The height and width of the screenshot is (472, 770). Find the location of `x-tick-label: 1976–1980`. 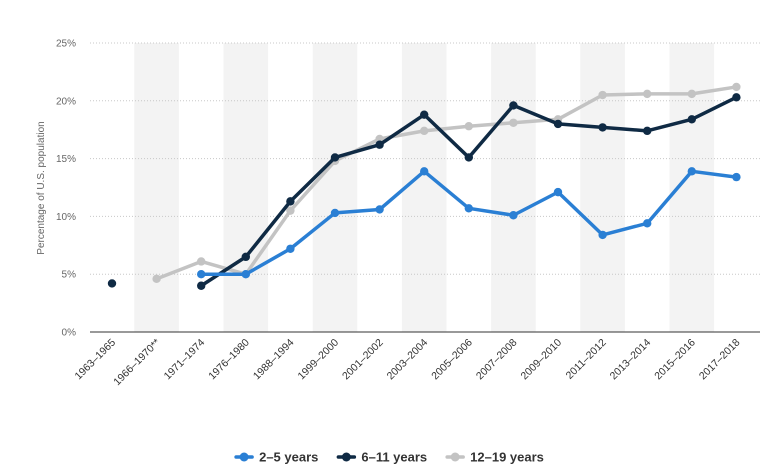

x-tick-label: 1976–1980 is located at coordinates (229, 360).